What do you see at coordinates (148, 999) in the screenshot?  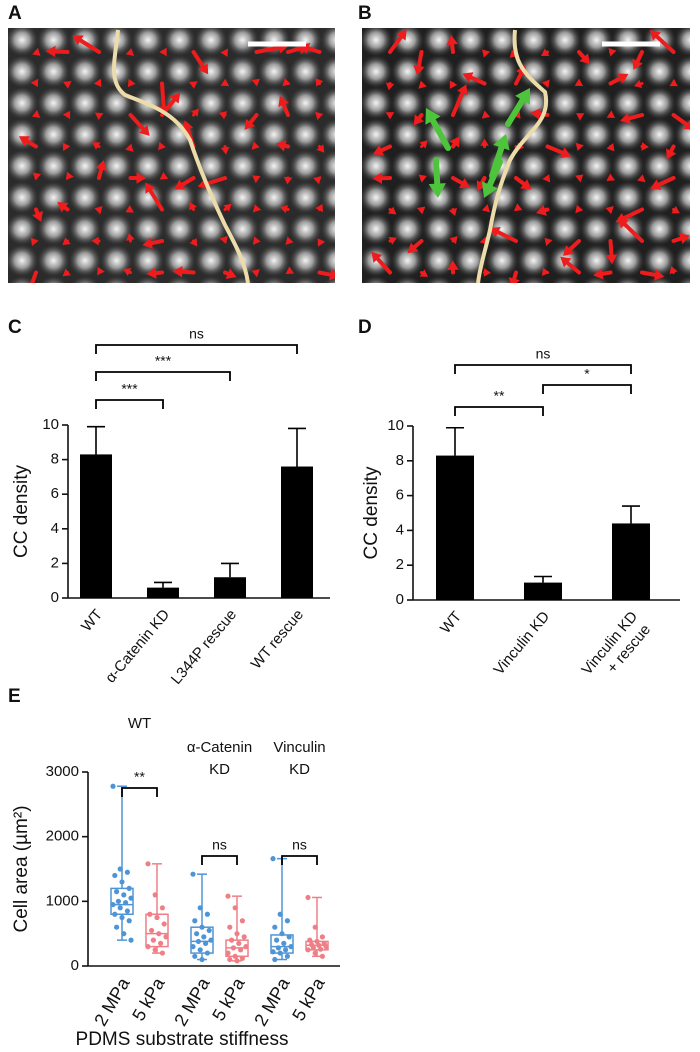 I see `x-tick-label: 5 kPa` at bounding box center [148, 999].